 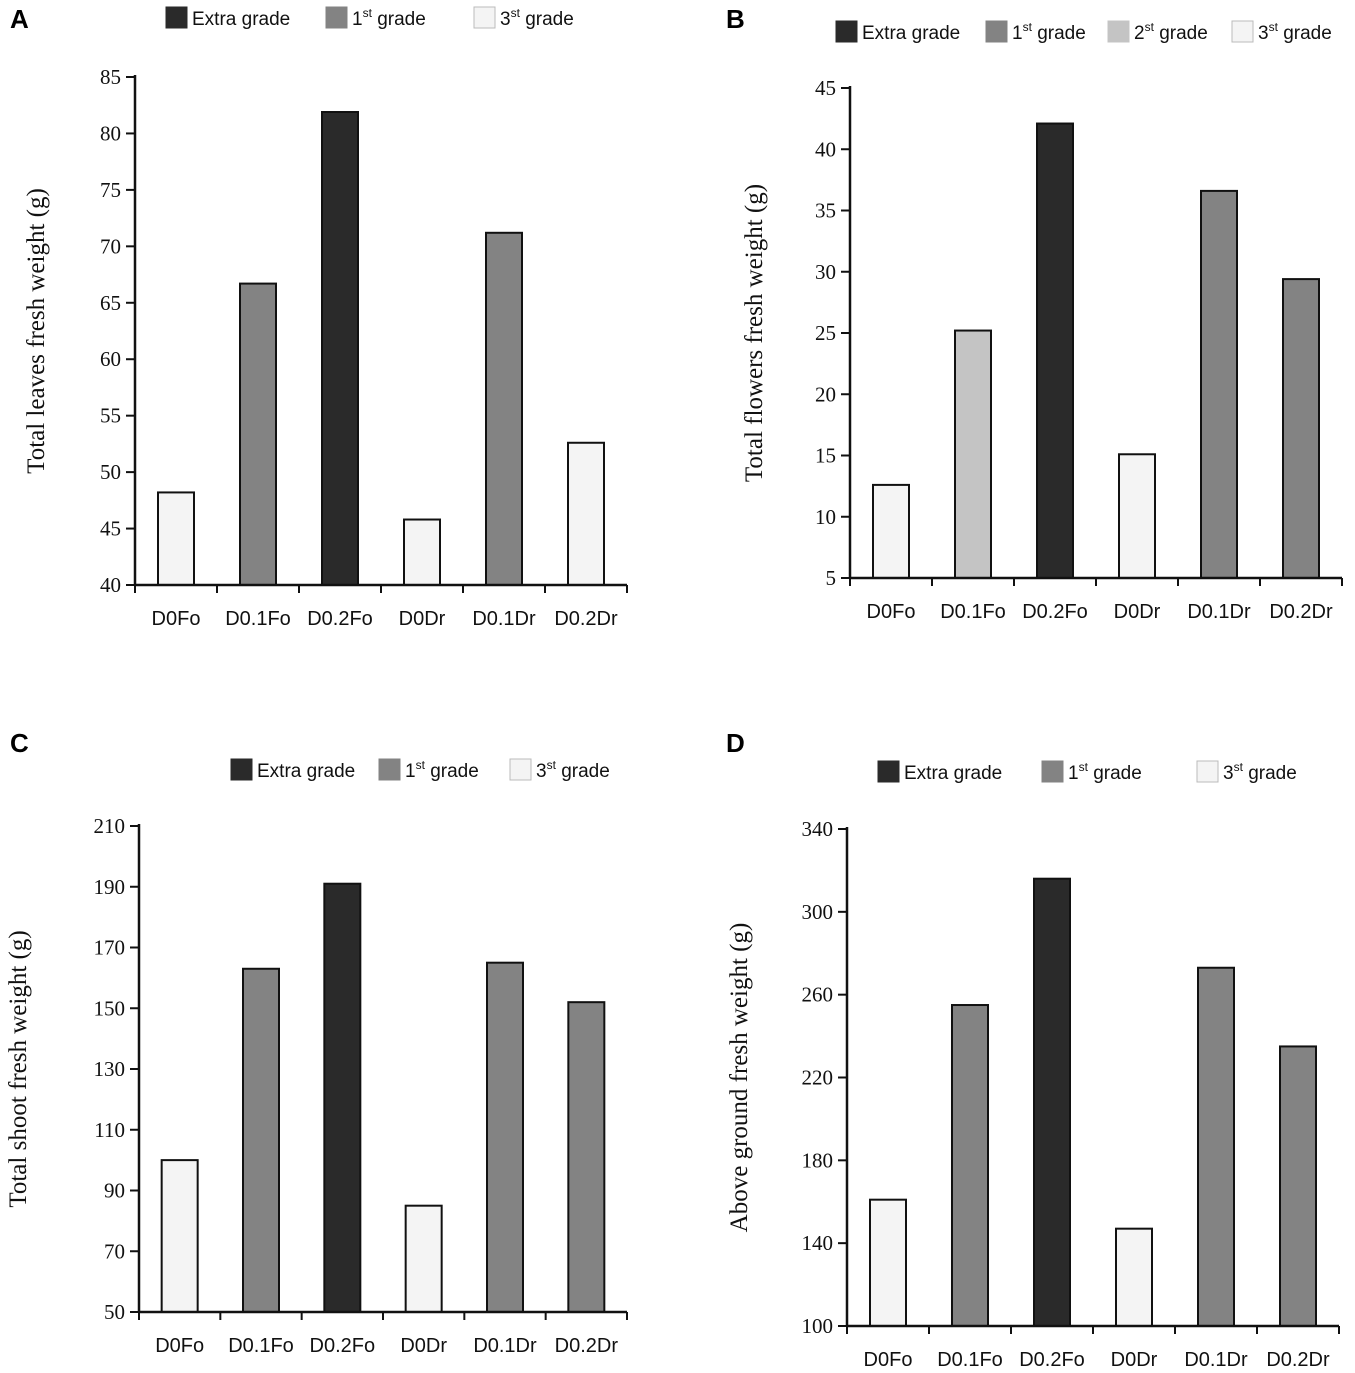 I want to click on y-tick-label: 50, so click(x=114, y=1312).